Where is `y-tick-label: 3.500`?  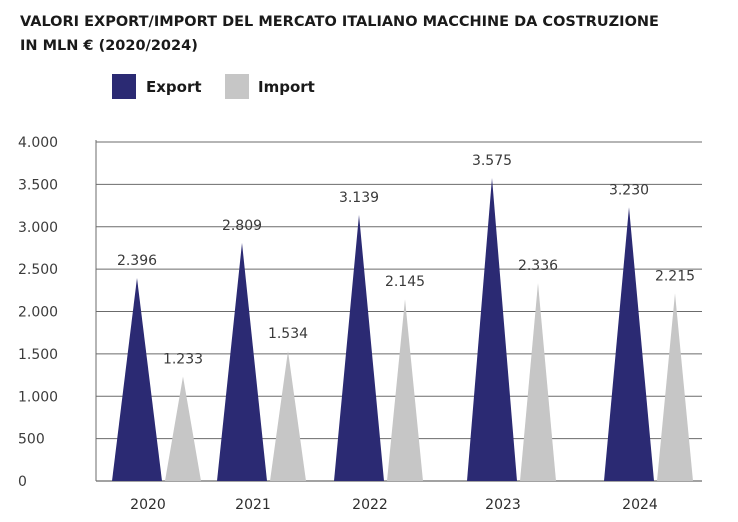
y-tick-label: 3.500 is located at coordinates (38, 185).